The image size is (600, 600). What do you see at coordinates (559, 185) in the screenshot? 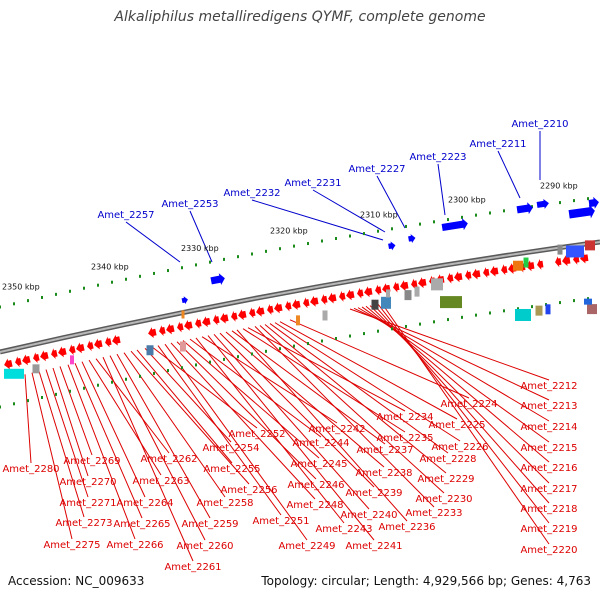
I see `scale-label: 2290 kbp` at bounding box center [559, 185].